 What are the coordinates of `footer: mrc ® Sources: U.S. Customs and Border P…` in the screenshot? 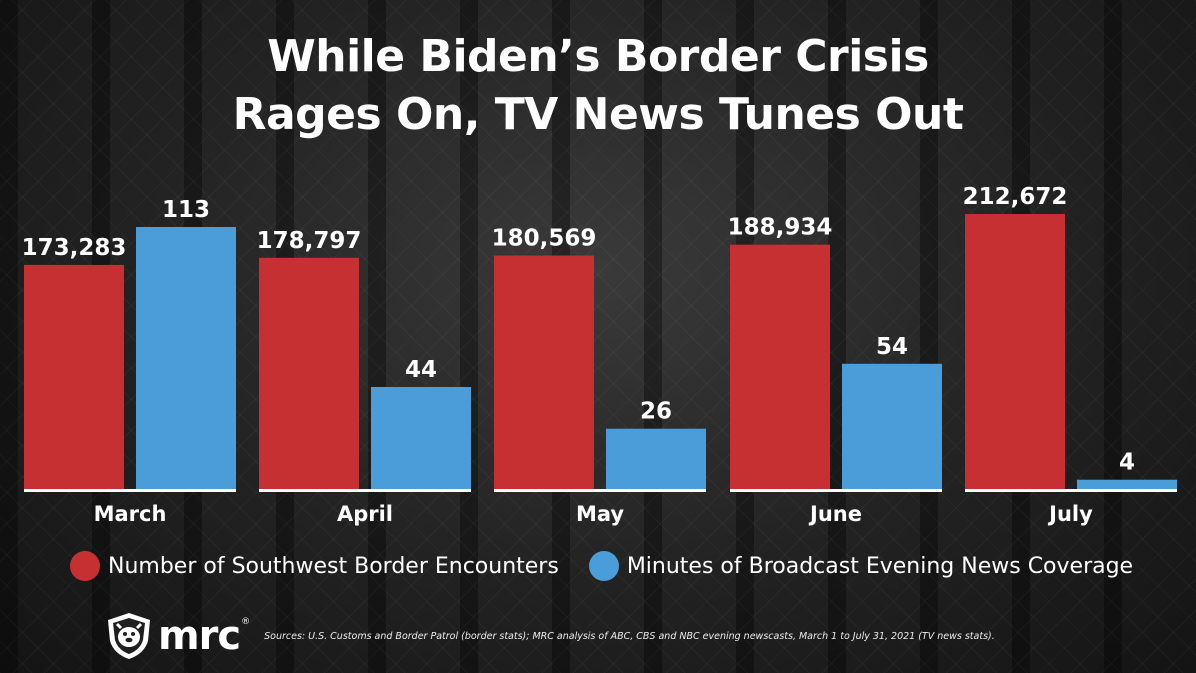 It's located at (549, 636).